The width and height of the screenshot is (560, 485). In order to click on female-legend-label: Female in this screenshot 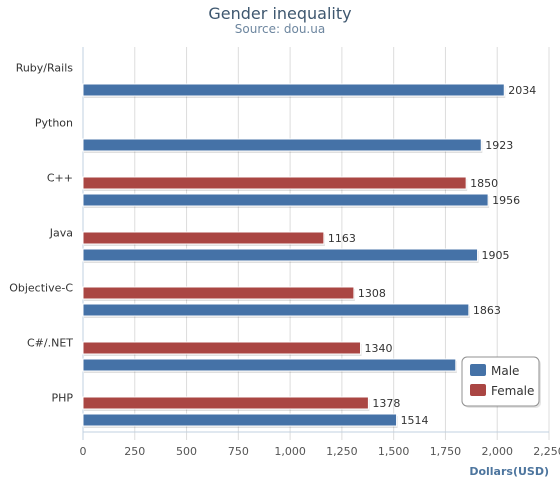, I will do `click(512, 391)`.